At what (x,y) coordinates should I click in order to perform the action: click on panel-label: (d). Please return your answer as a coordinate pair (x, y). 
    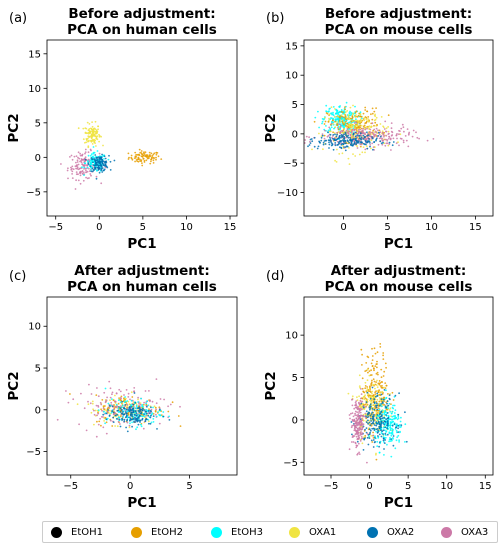
    Looking at the image, I should click on (275, 276).